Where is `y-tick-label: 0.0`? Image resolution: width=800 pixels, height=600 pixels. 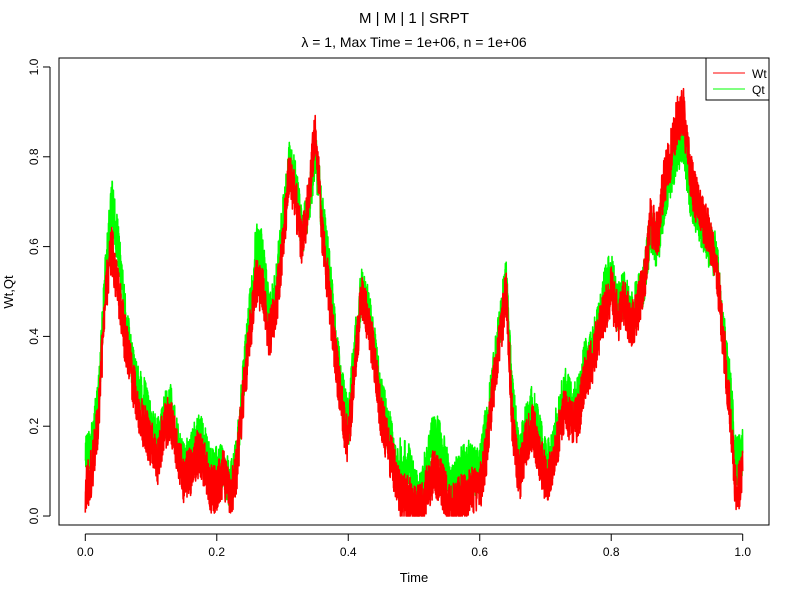
y-tick-label: 0.0 is located at coordinates (34, 515).